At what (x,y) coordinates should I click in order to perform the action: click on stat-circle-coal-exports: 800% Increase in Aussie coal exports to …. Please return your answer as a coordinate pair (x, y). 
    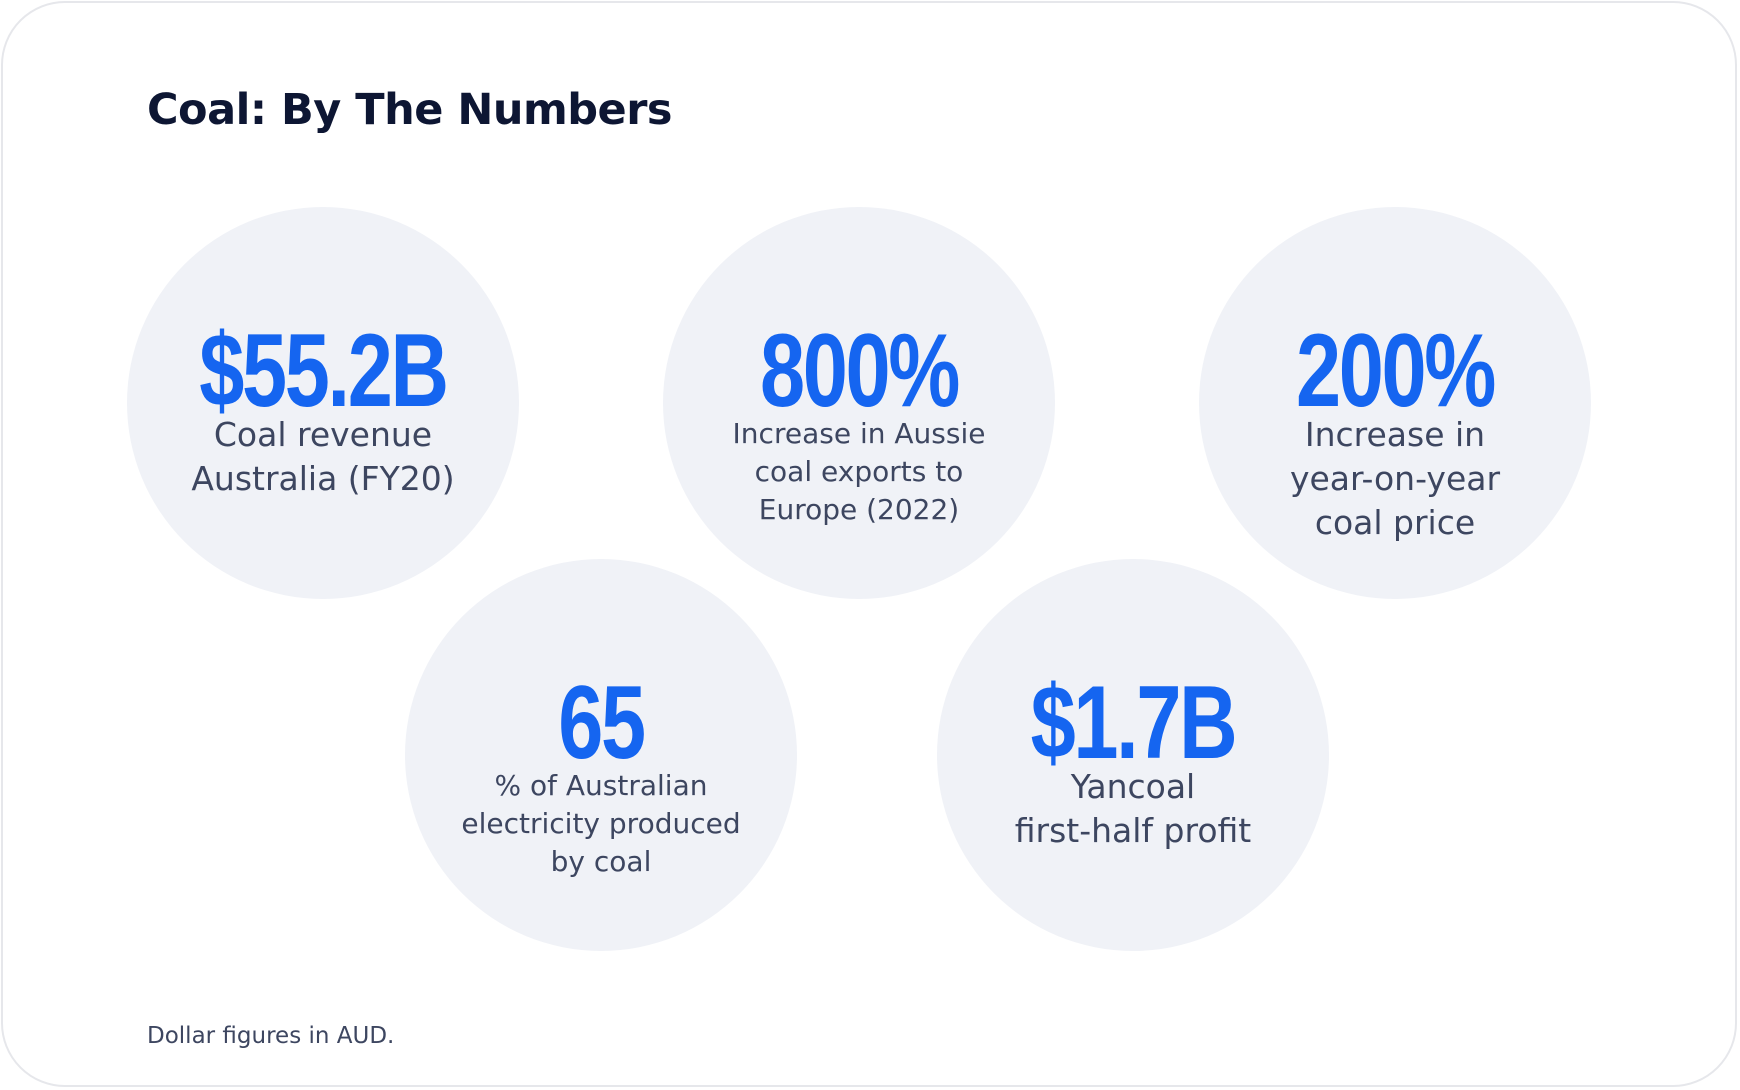
    Looking at the image, I should click on (859, 403).